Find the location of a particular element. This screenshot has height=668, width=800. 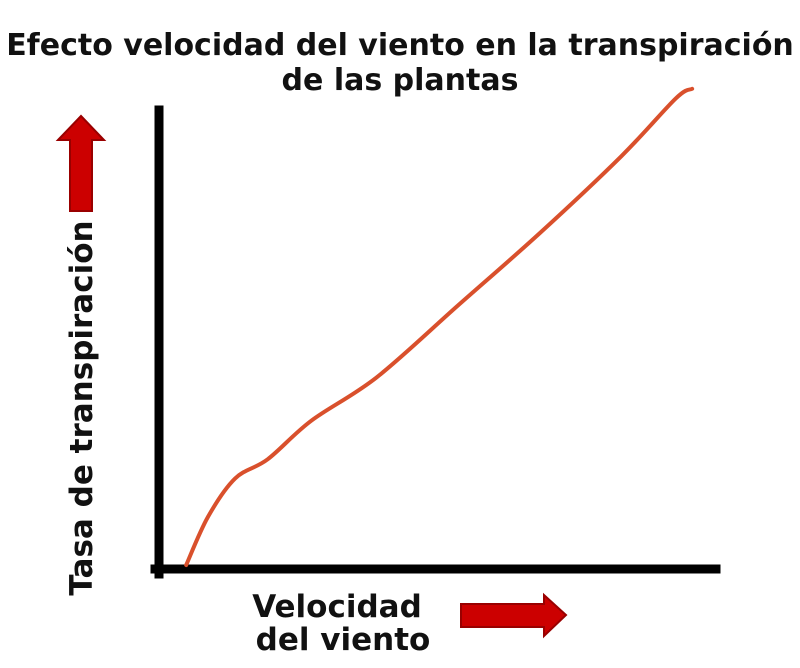

chart-title-line2: de las plantas is located at coordinates (400, 80).